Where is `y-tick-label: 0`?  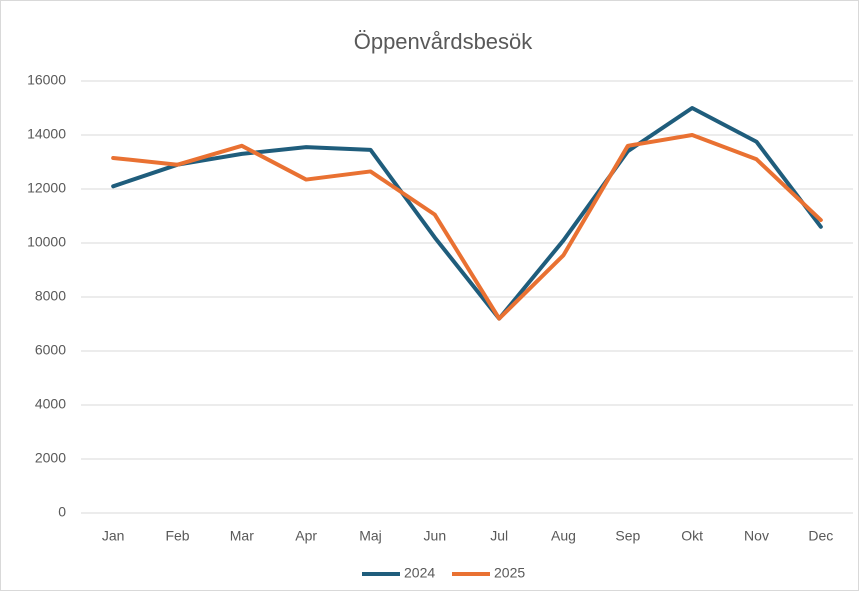
y-tick-label: 0 is located at coordinates (62, 512).